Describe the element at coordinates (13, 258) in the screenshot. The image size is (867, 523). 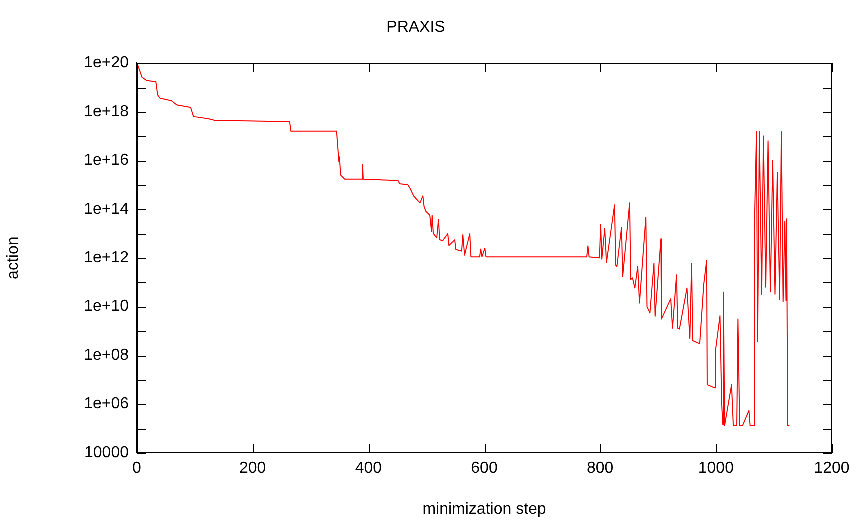
I see `y-axis-title: action` at that location.